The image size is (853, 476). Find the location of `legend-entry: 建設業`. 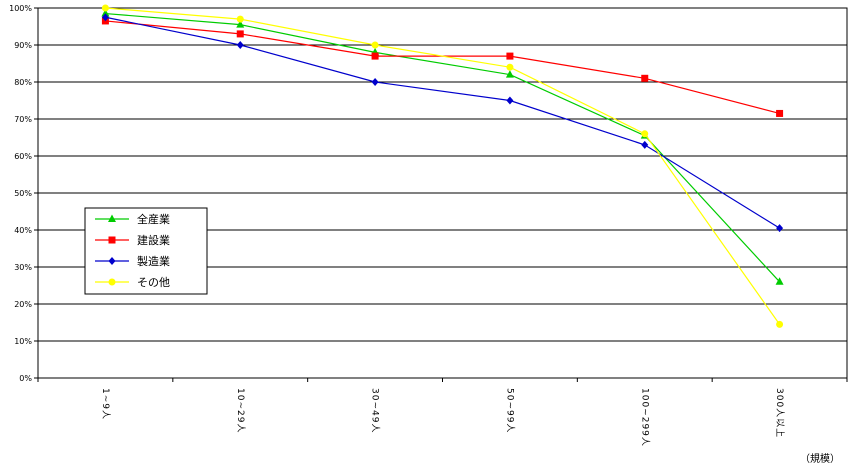

legend-entry: 建設業 is located at coordinates (132, 240).